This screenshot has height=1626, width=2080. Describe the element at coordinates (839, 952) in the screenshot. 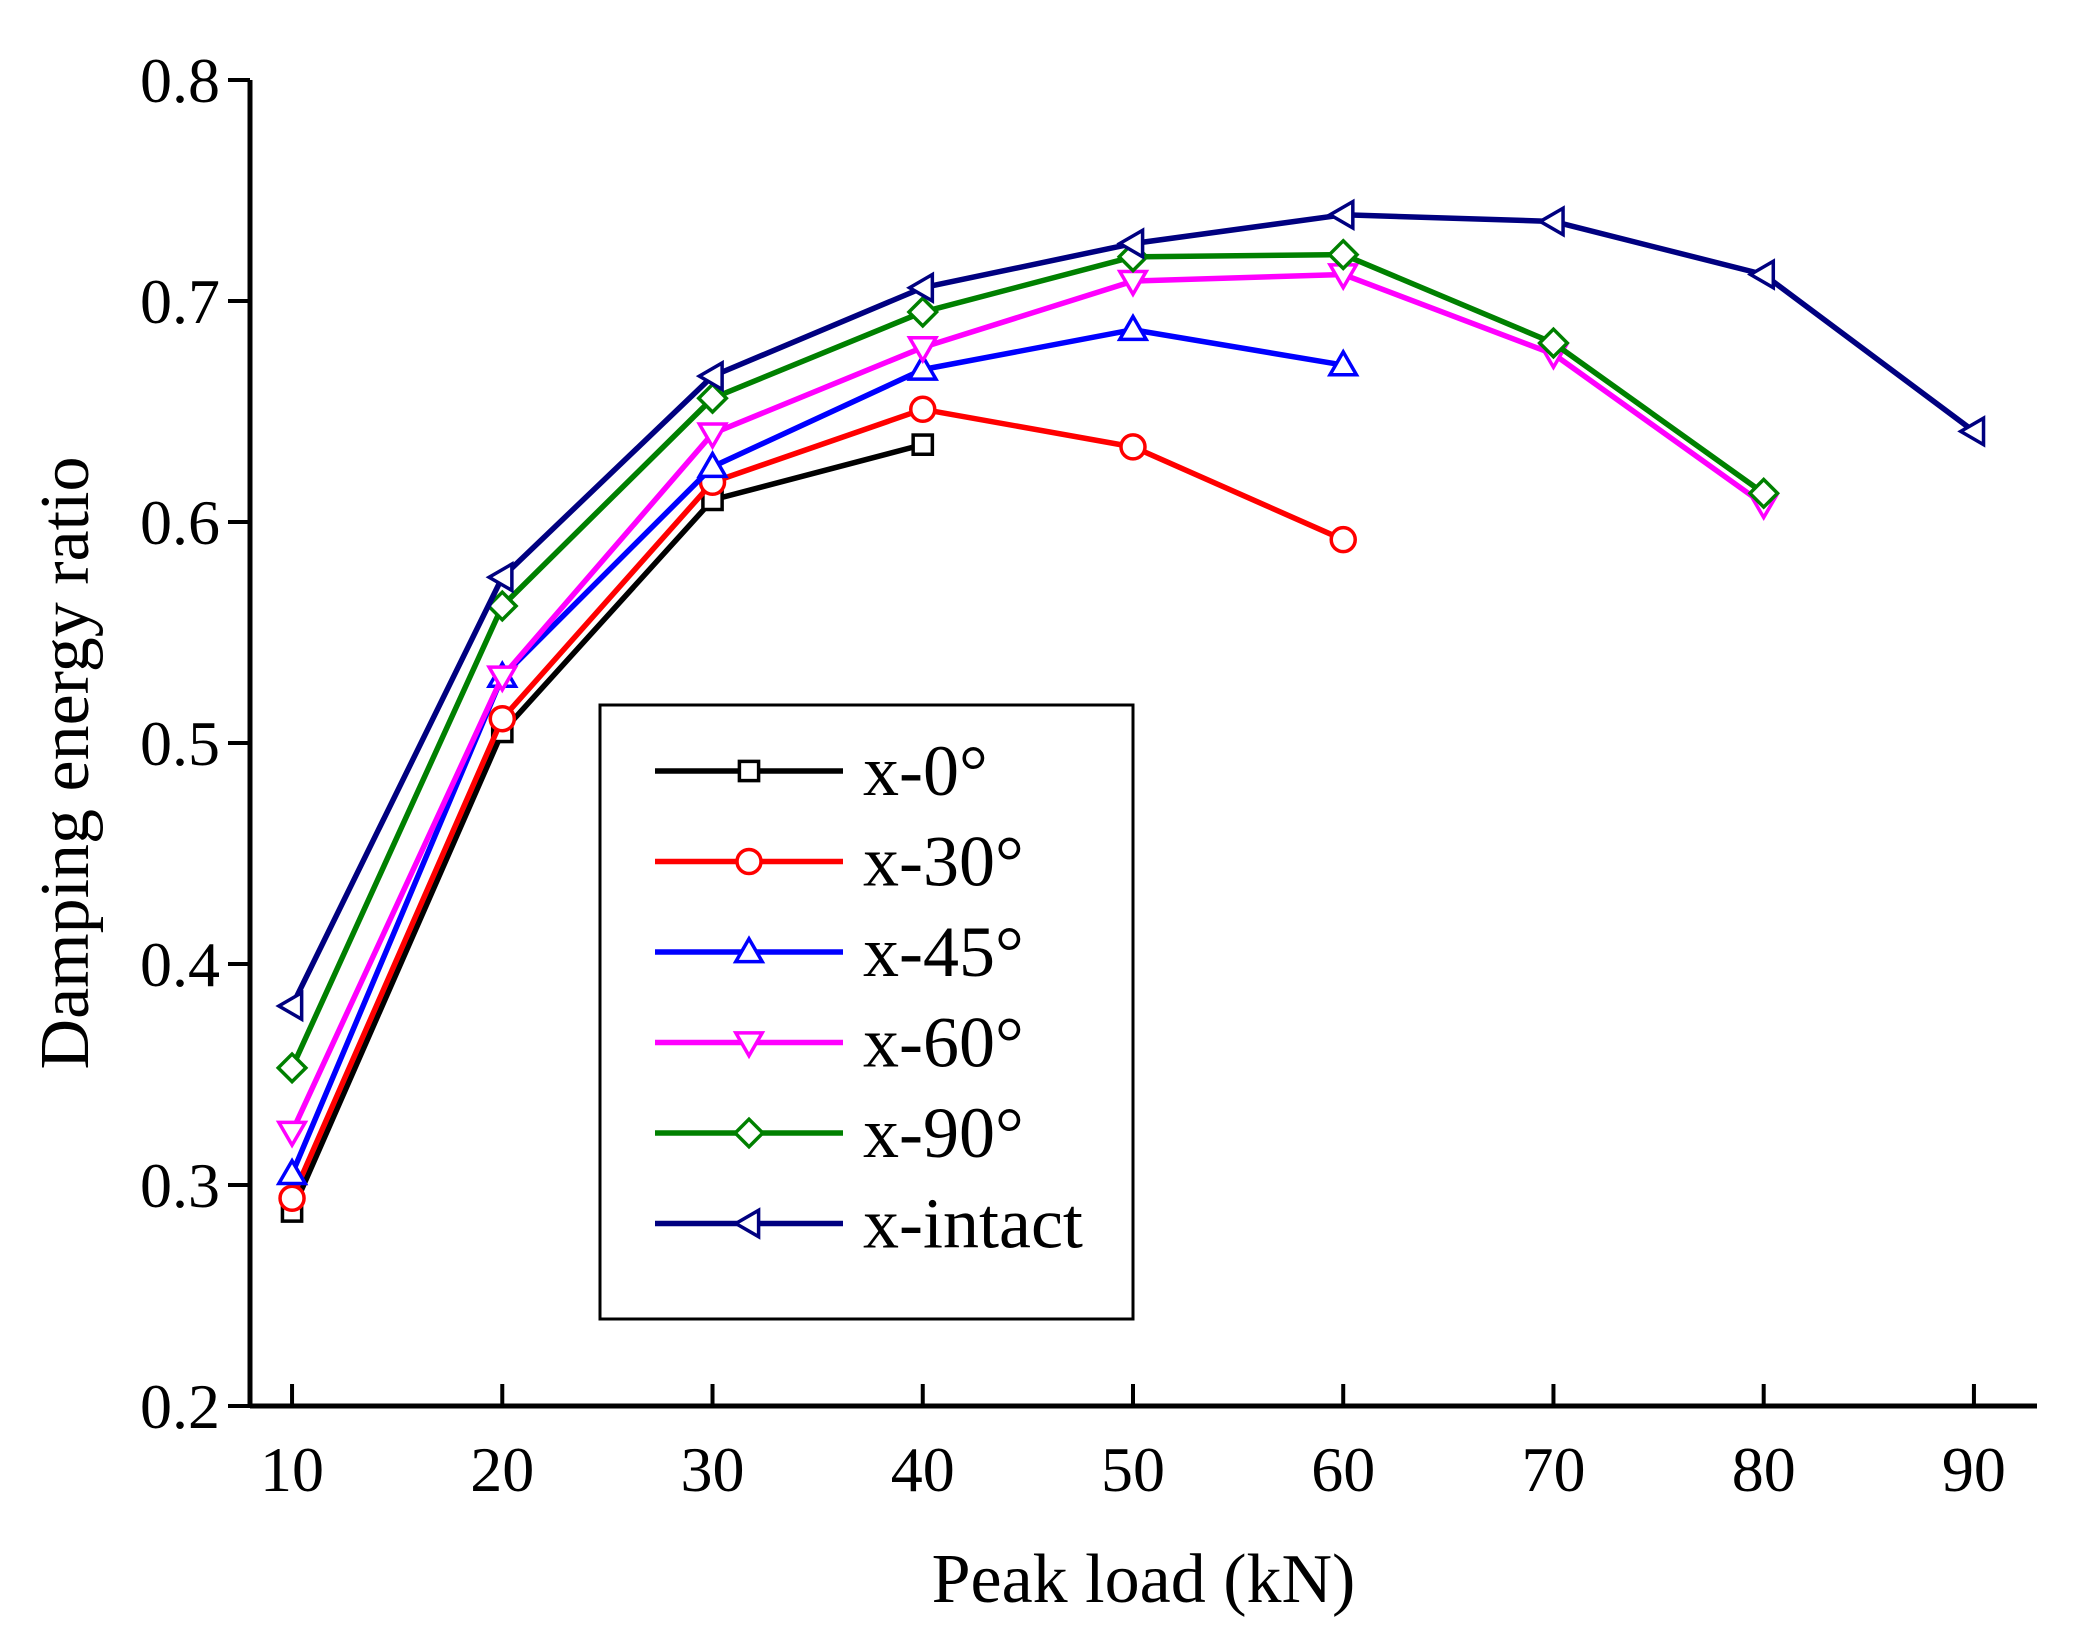

I see `legend-item: x-45°` at that location.